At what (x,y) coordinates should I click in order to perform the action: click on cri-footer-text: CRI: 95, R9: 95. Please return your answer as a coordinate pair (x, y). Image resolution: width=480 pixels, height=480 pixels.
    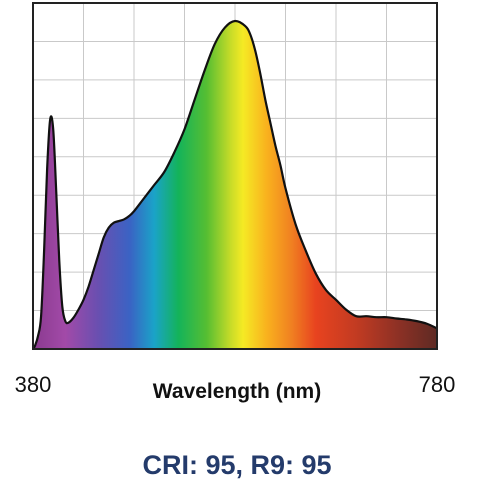
    Looking at the image, I should click on (236, 465).